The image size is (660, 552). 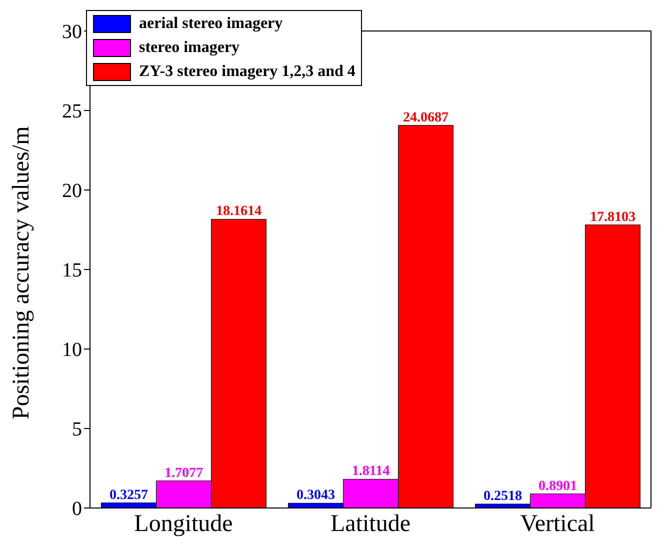 What do you see at coordinates (558, 524) in the screenshot?
I see `x-tick-label: Vertical` at bounding box center [558, 524].